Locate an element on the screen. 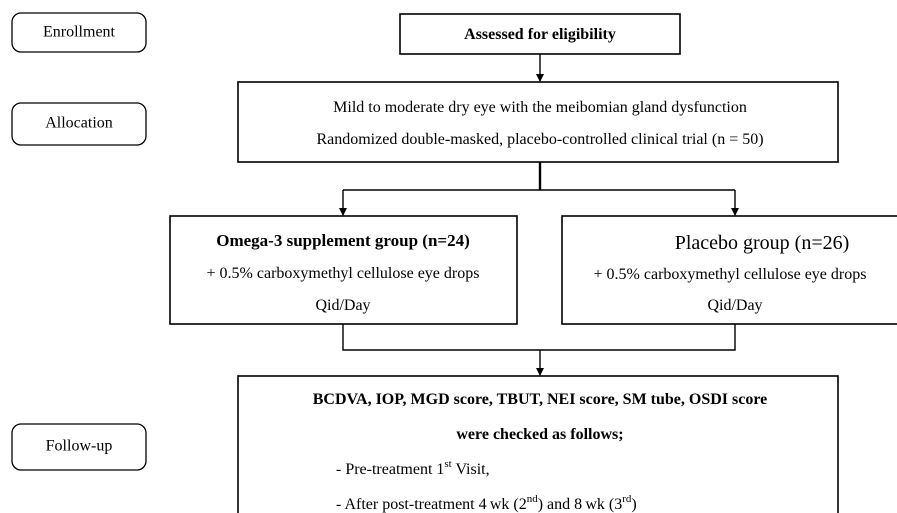 This screenshot has height=513, width=897. text-run: were checked as follows; is located at coordinates (539, 434).